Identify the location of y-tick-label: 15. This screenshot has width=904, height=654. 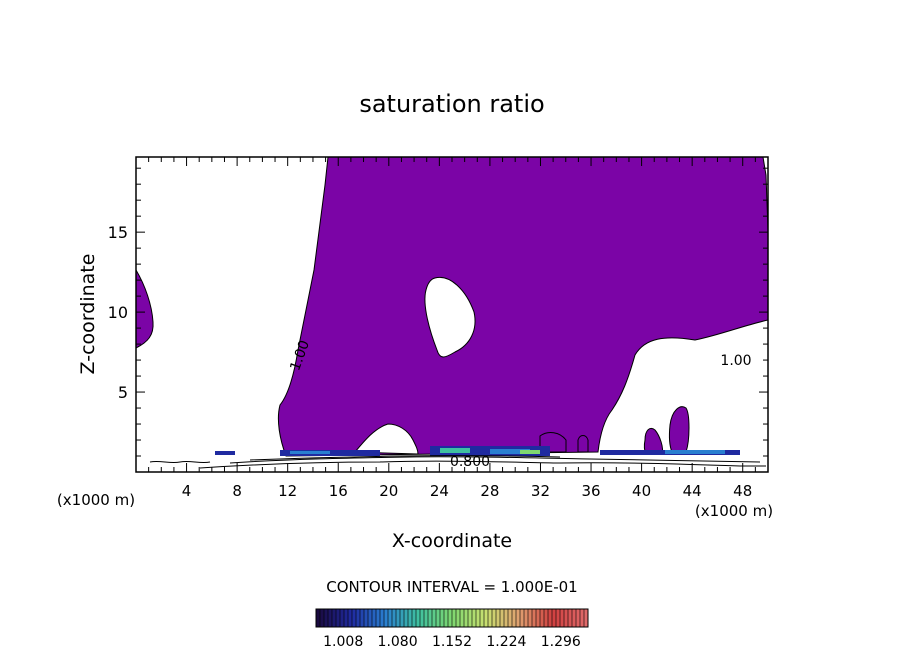
(118, 232).